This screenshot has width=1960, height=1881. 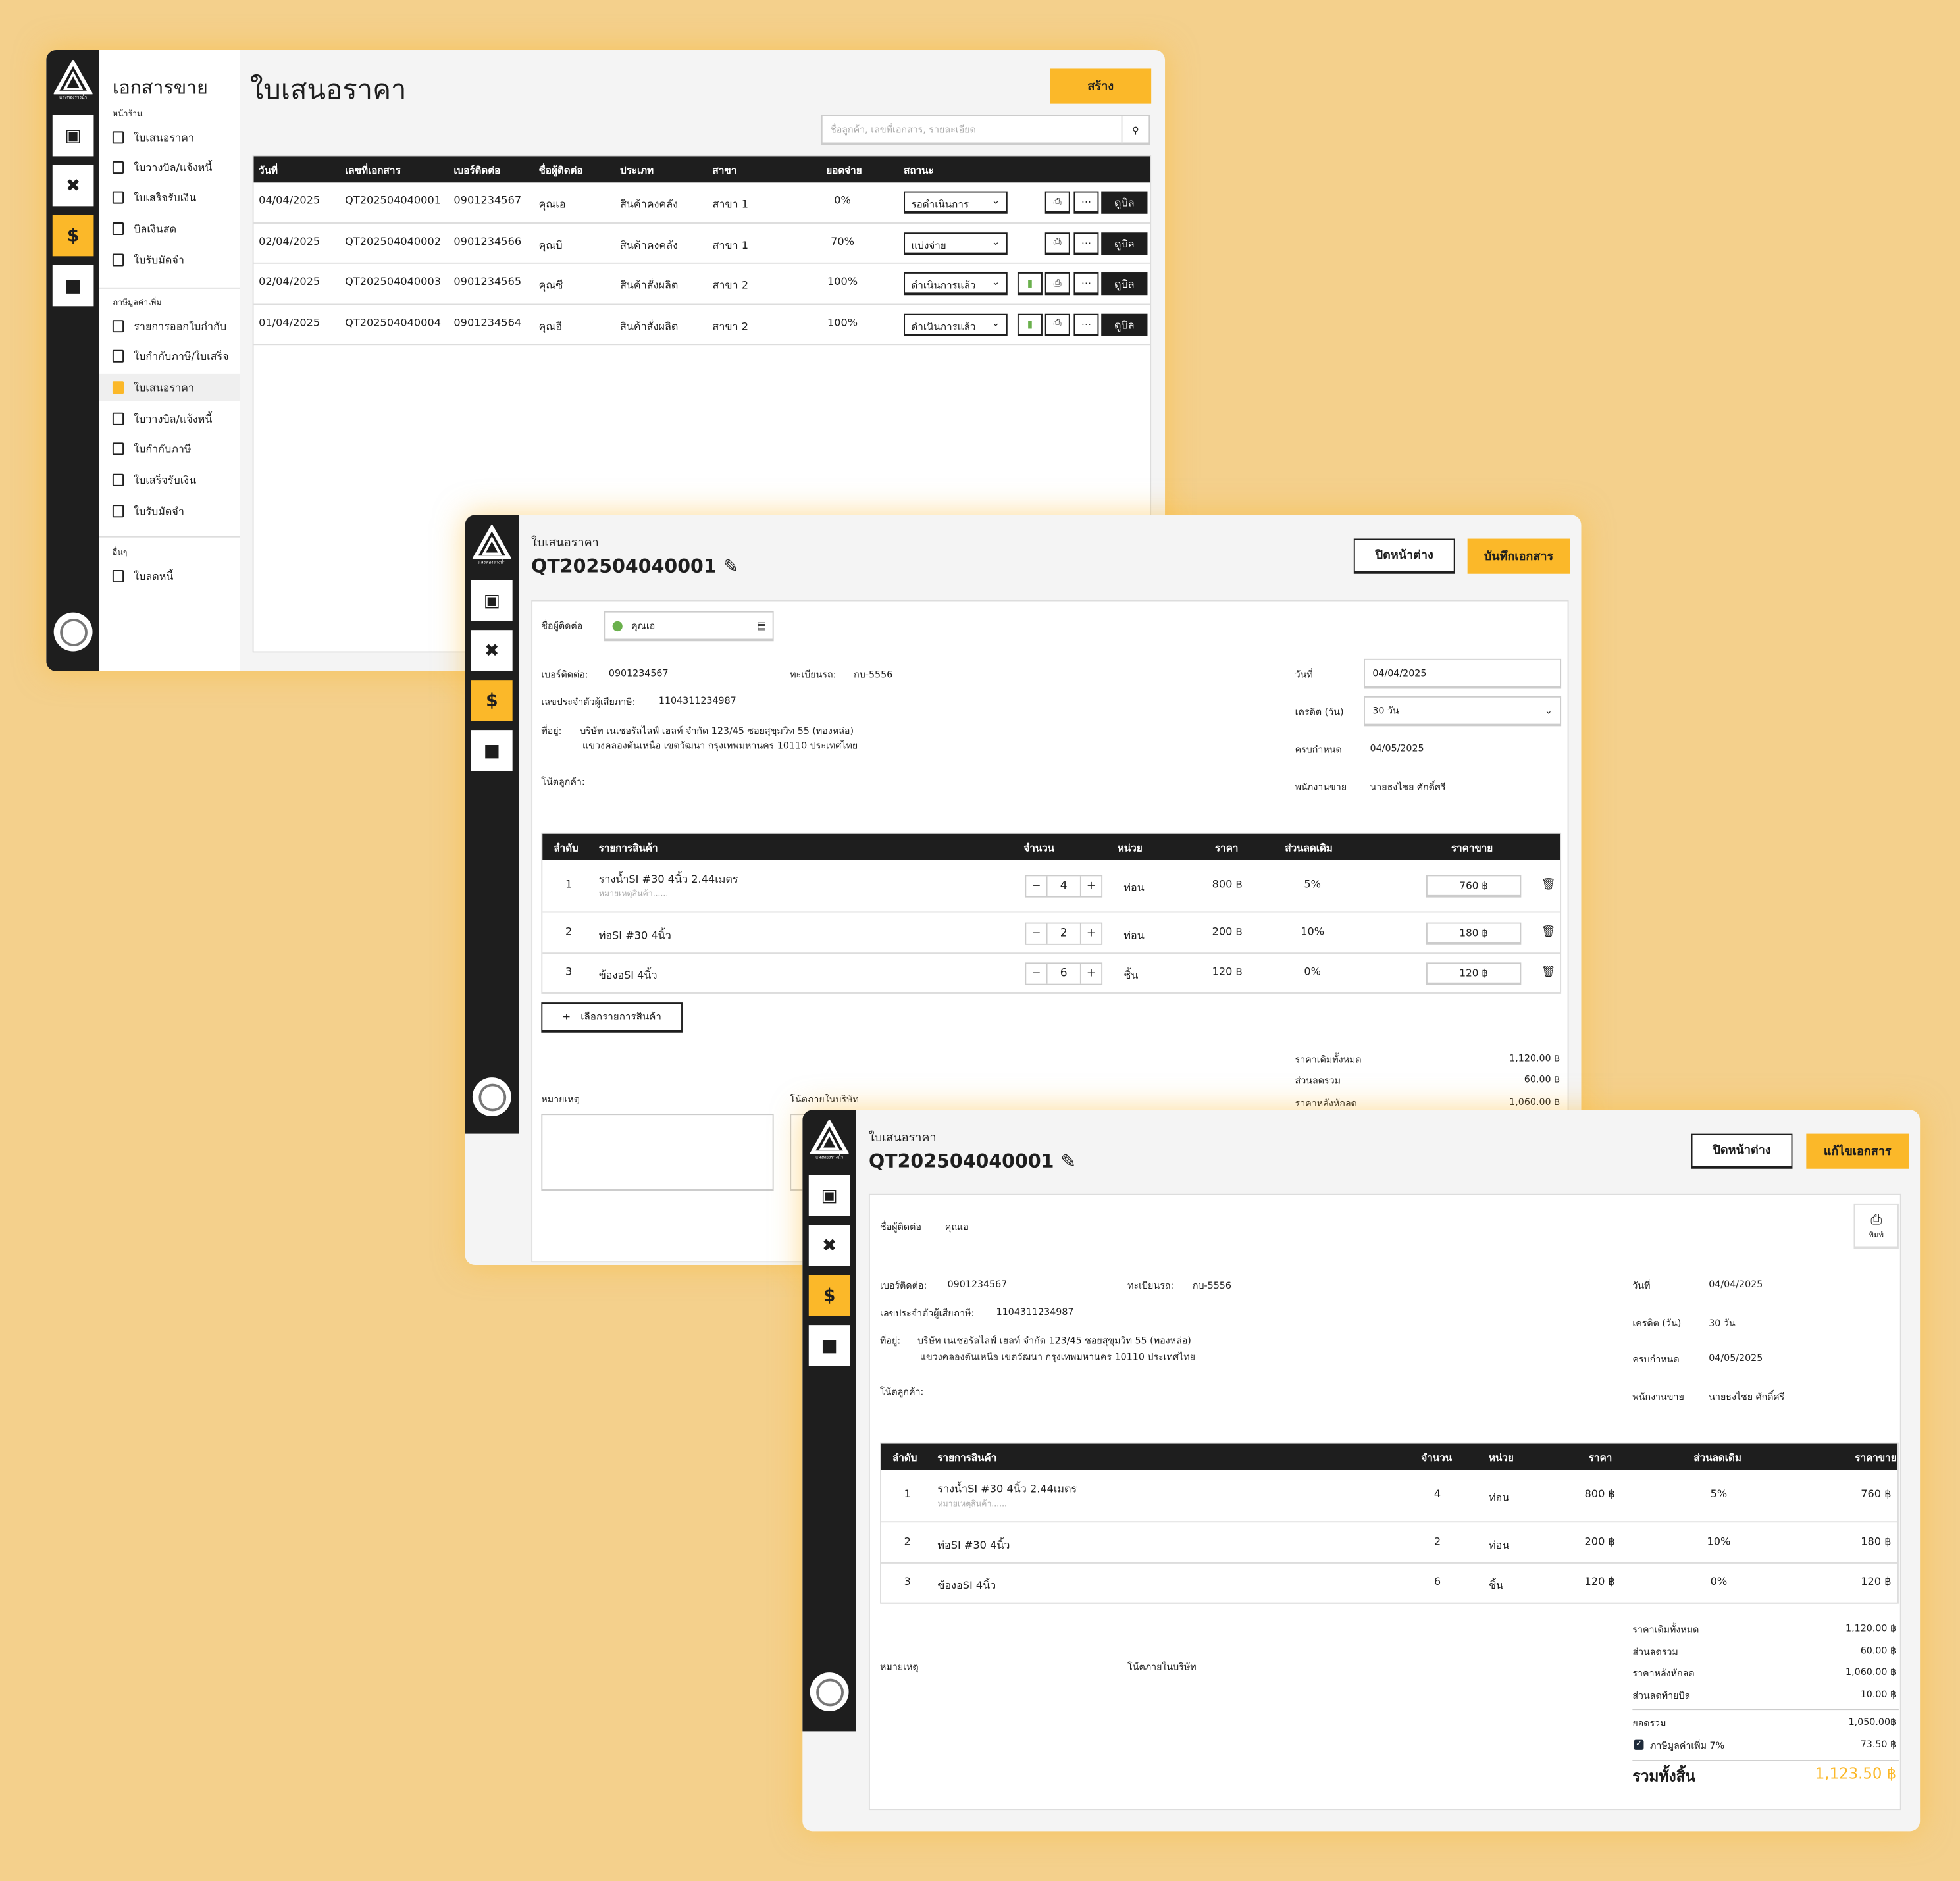 What do you see at coordinates (169, 449) in the screenshot?
I see `sidebar-item: ใบกำกับภาษี` at bounding box center [169, 449].